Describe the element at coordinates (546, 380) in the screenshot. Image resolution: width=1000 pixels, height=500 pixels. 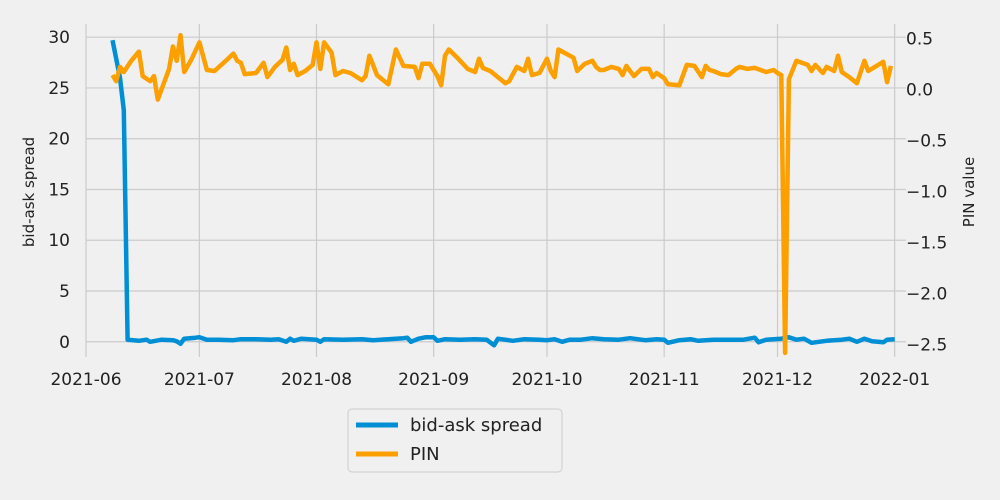
I see `x-tick-label: 2021-10` at that location.